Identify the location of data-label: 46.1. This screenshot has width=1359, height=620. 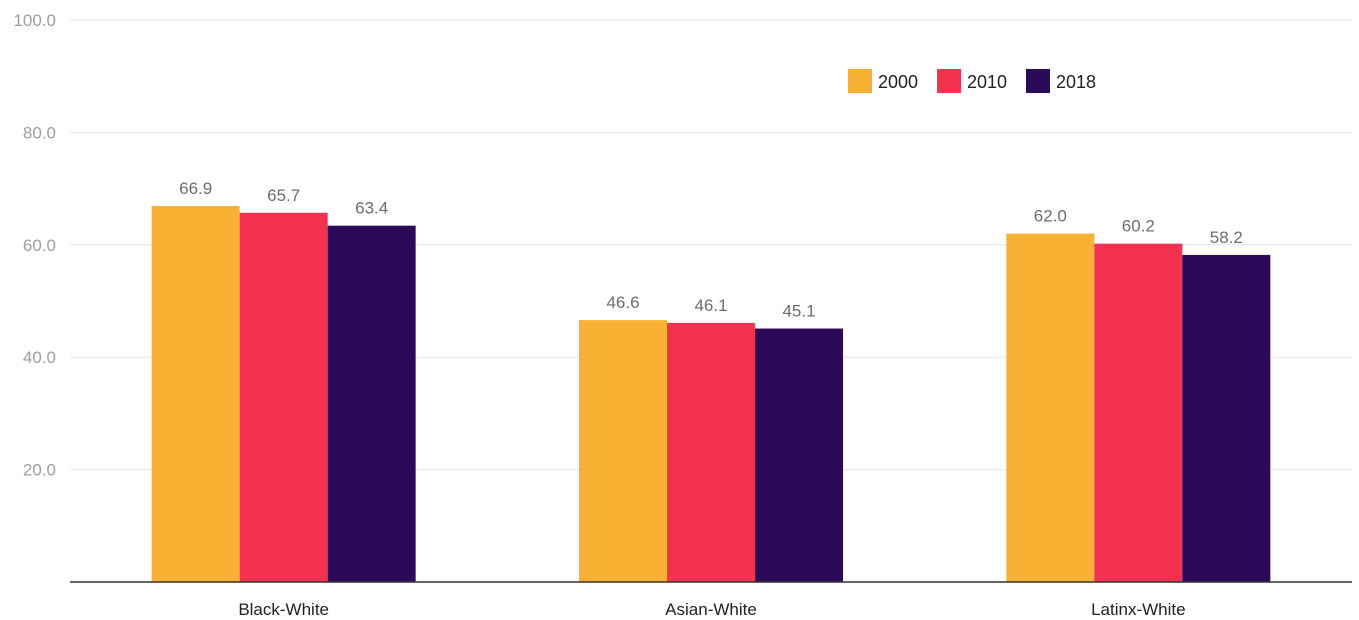
(710, 305).